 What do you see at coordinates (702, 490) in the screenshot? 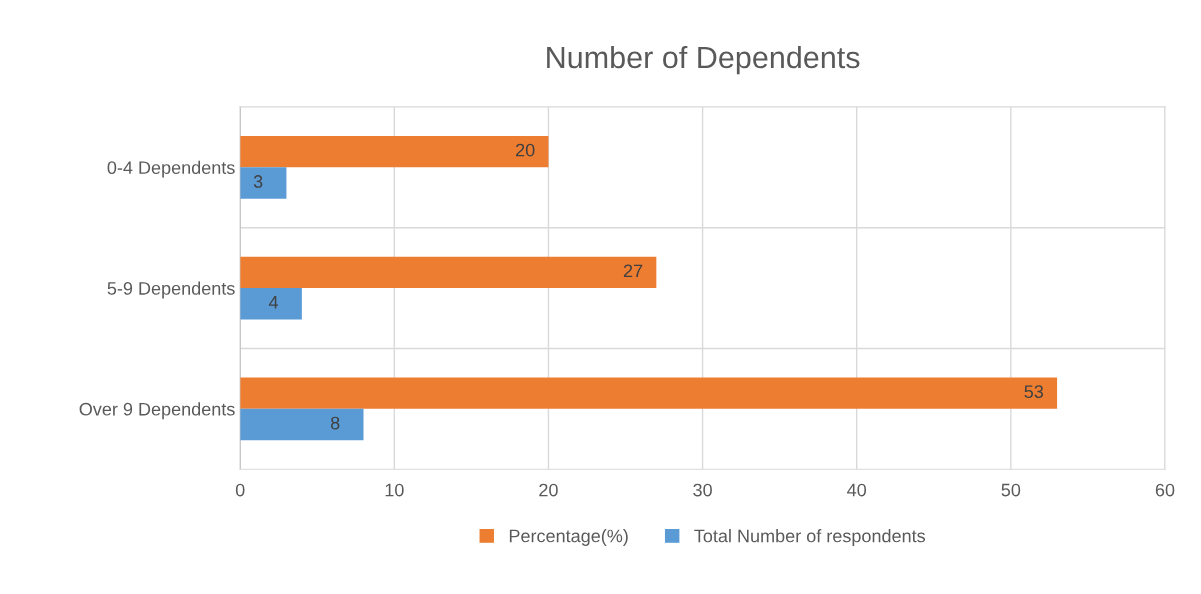
I see `x-tick-label: 30` at bounding box center [702, 490].